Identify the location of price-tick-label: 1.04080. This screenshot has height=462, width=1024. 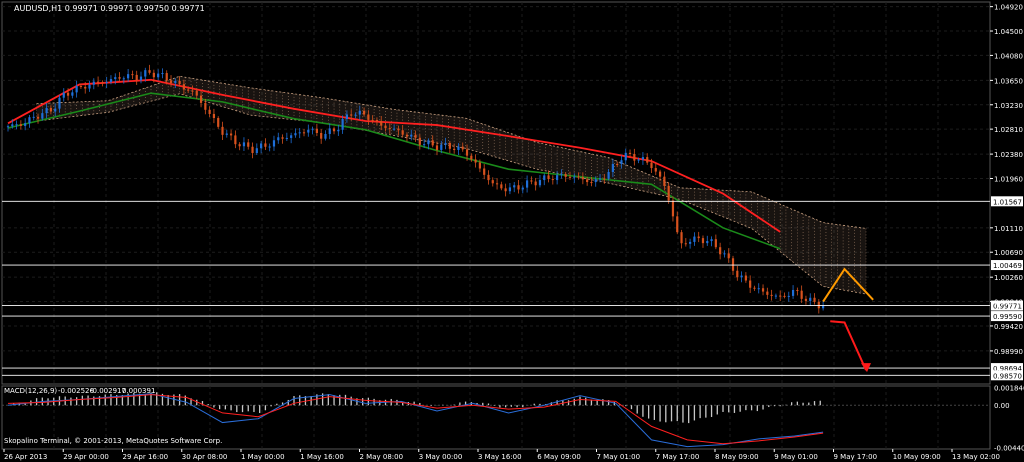
(1008, 56).